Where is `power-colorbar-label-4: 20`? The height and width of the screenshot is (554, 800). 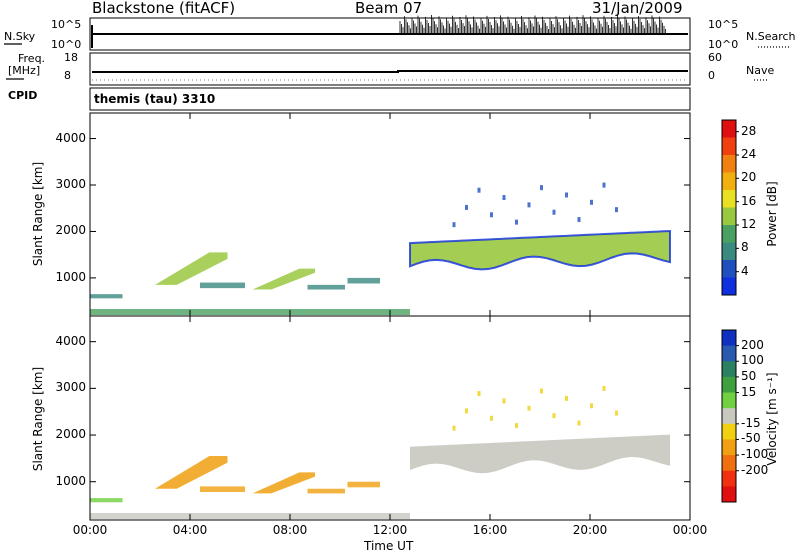 power-colorbar-label-4: 20 is located at coordinates (749, 177).